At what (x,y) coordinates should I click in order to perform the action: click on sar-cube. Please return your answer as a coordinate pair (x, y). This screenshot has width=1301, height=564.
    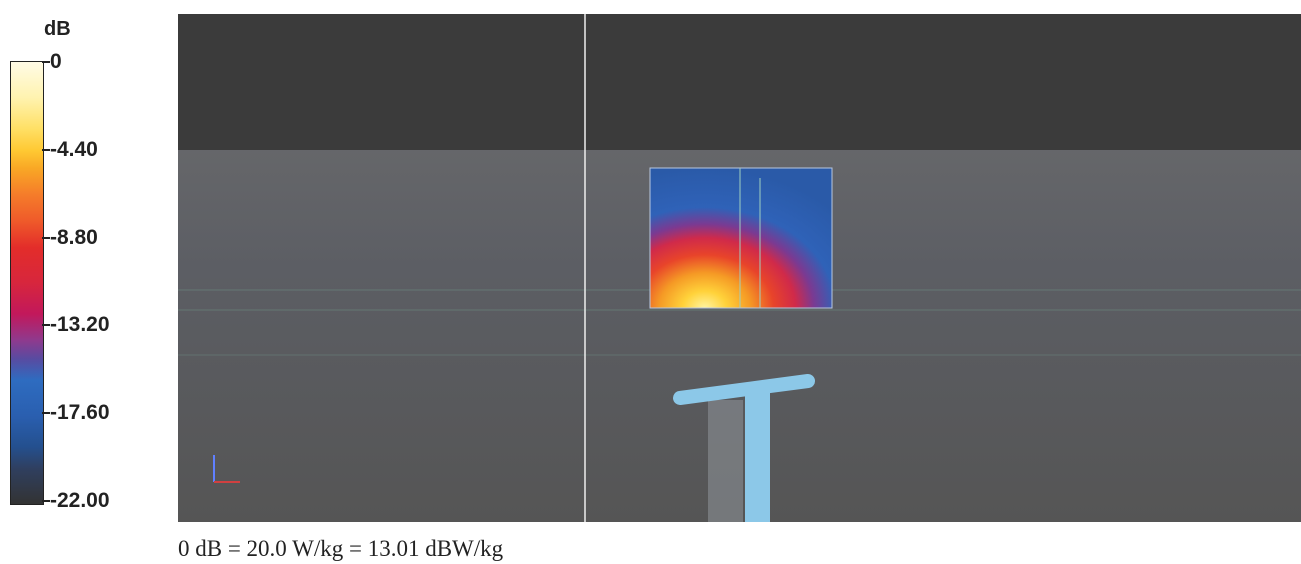
    Looking at the image, I should click on (741, 238).